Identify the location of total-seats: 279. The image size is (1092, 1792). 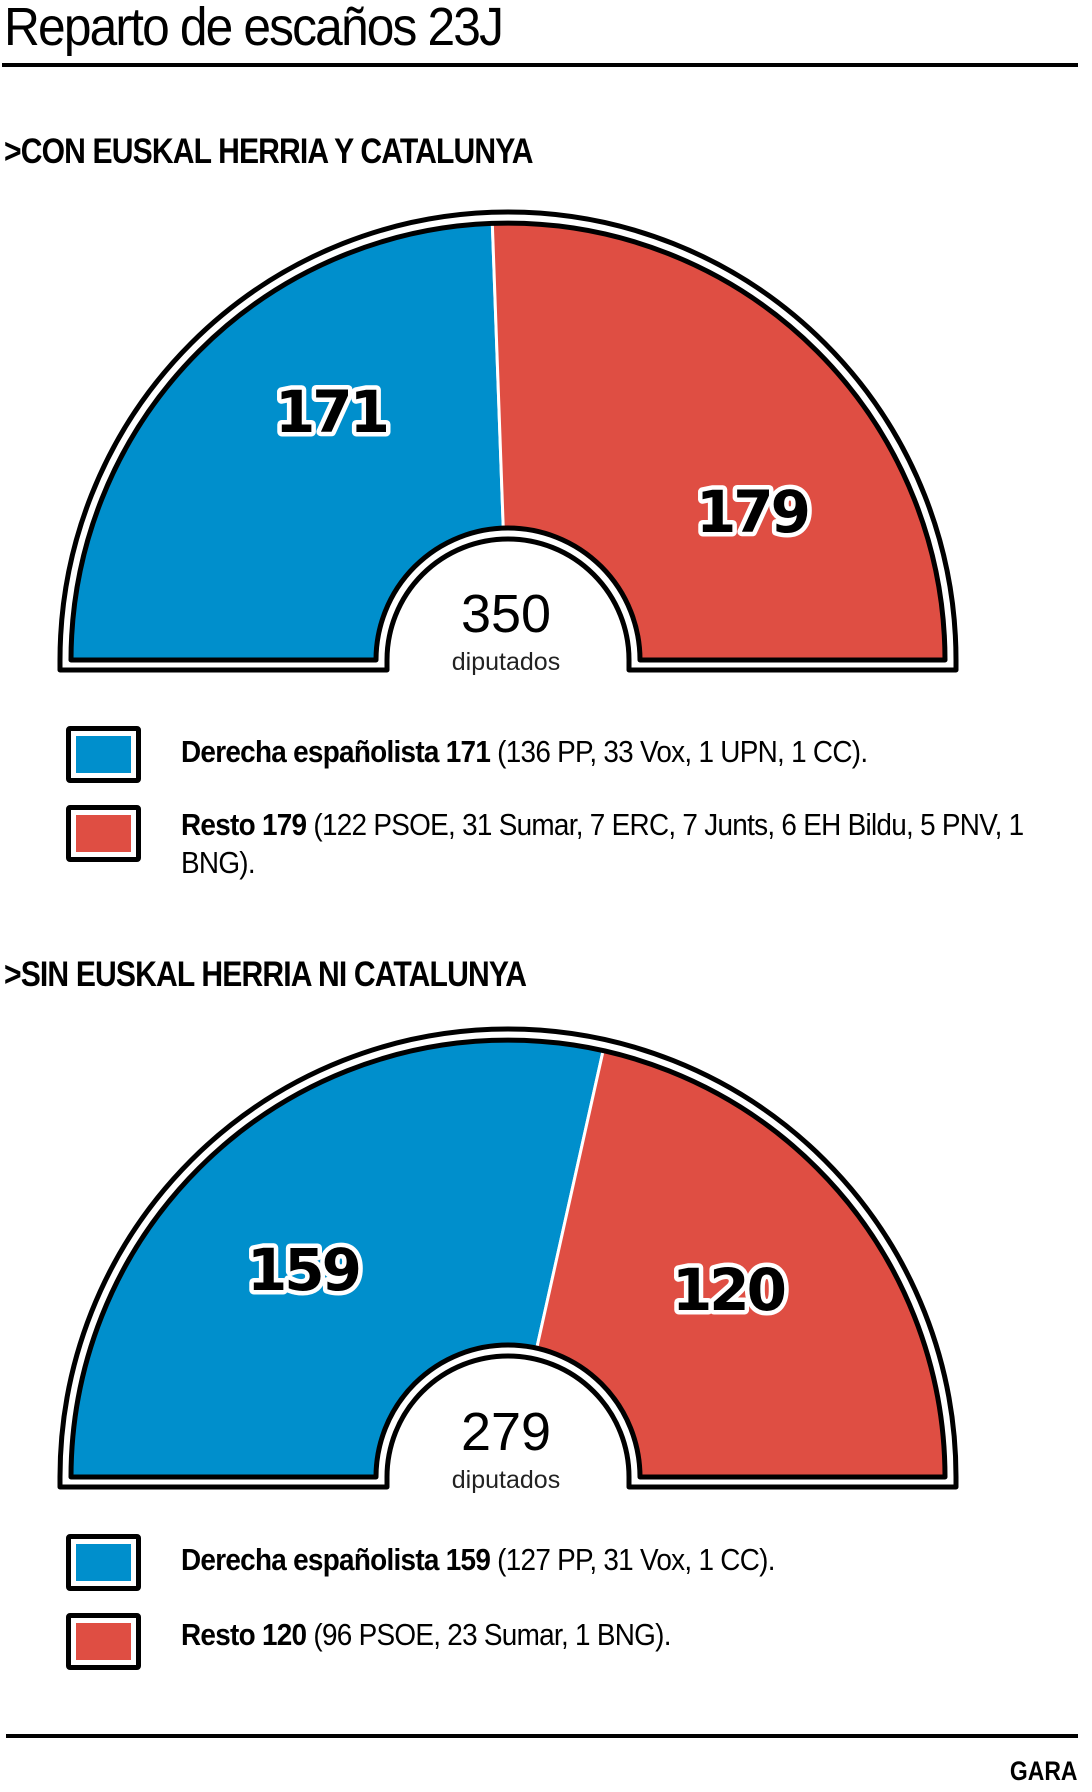
(506, 1432).